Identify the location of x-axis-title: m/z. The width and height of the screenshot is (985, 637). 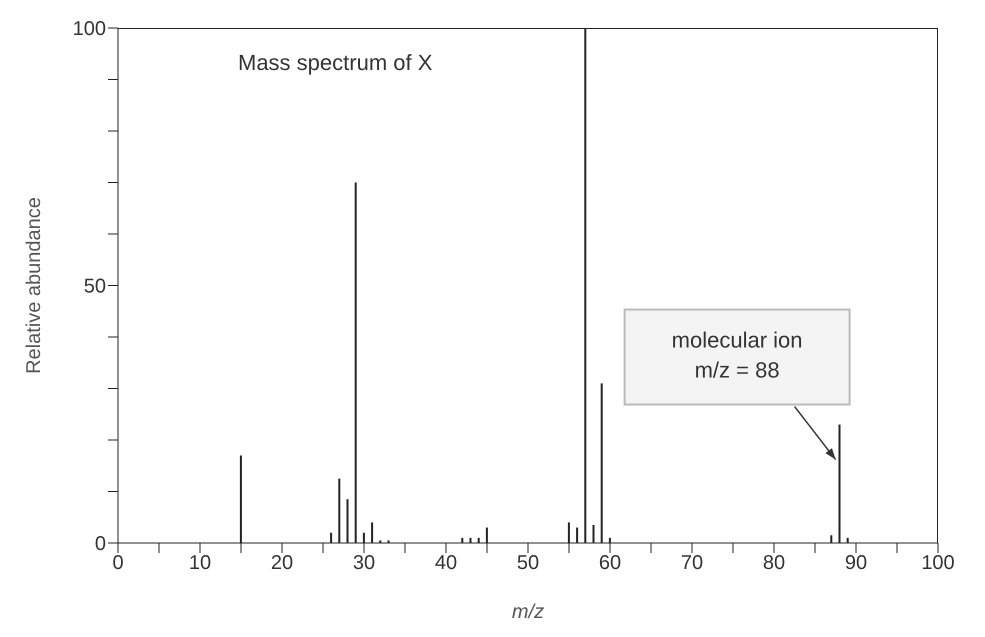
(528, 612).